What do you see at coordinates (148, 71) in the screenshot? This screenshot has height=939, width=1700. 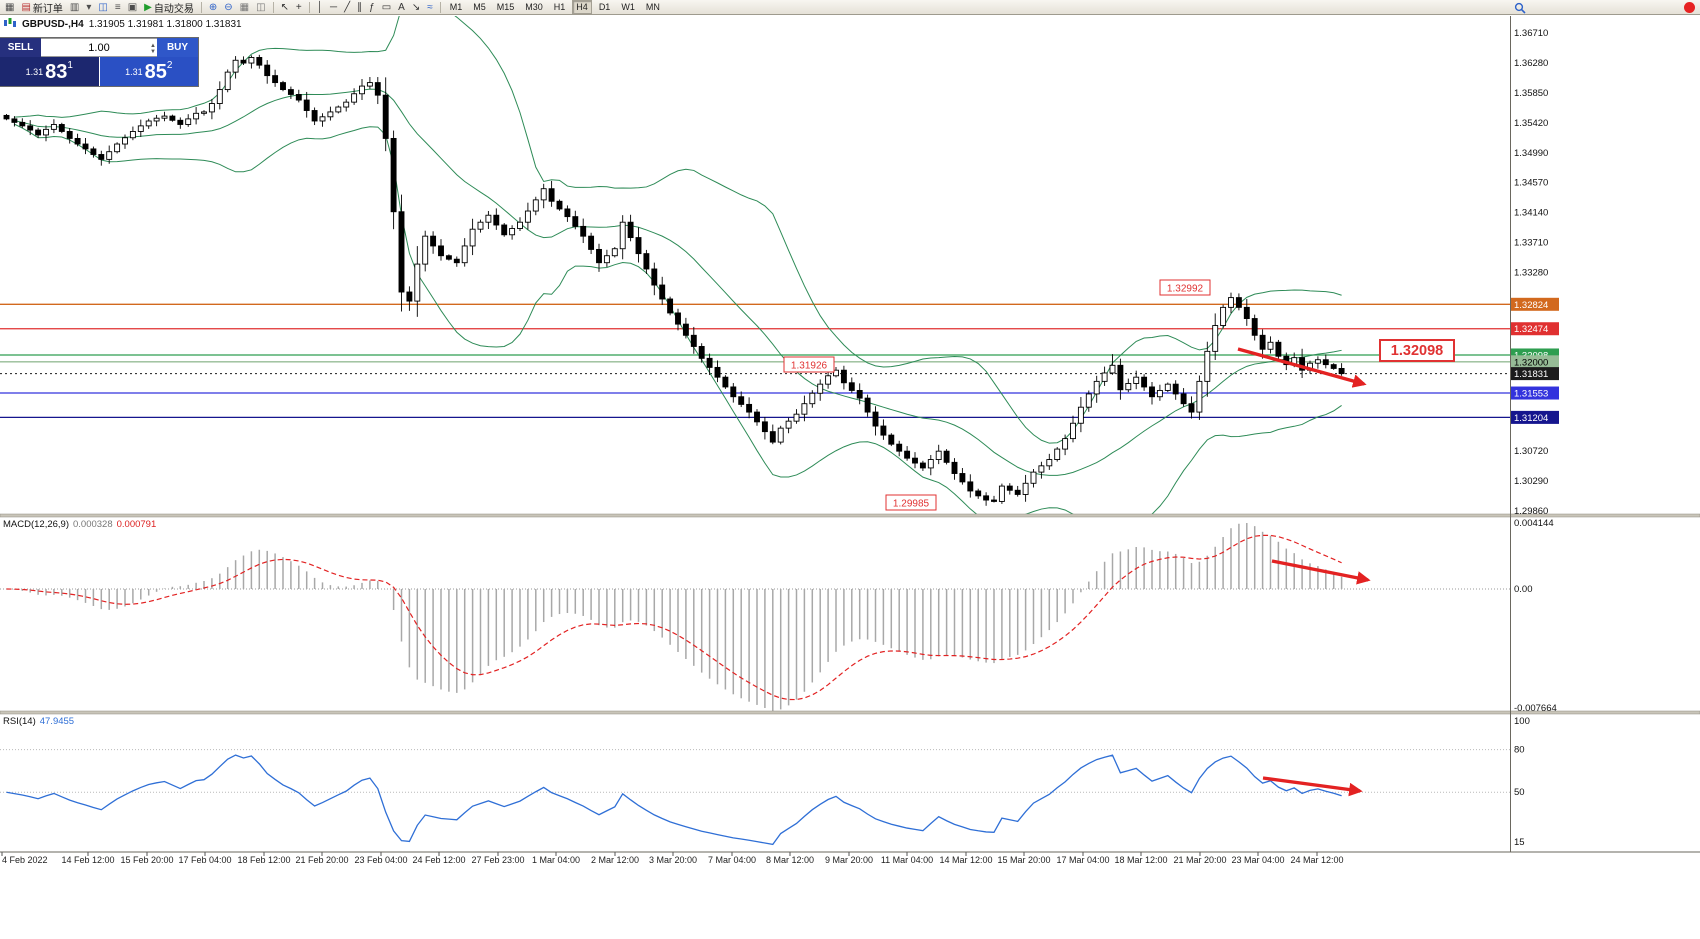 I see `buy-price-button: 1.31 85 2` at bounding box center [148, 71].